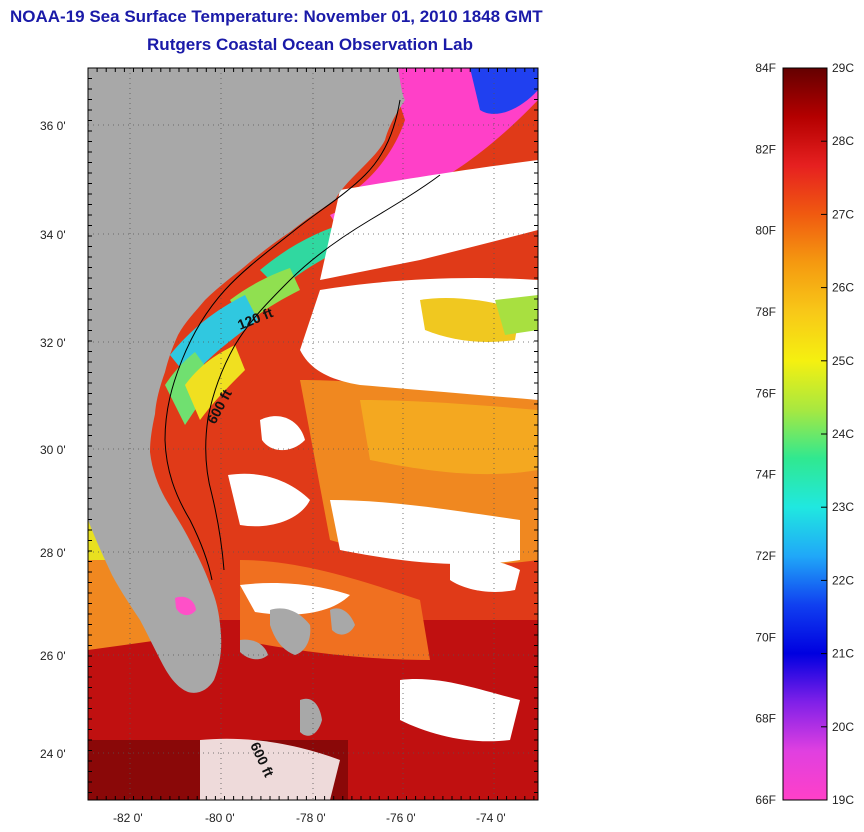 The image size is (864, 832). Describe the element at coordinates (310, 44) in the screenshot. I see `map-subtitle: Rutgers Coastal Ocean Observation Lab` at that location.